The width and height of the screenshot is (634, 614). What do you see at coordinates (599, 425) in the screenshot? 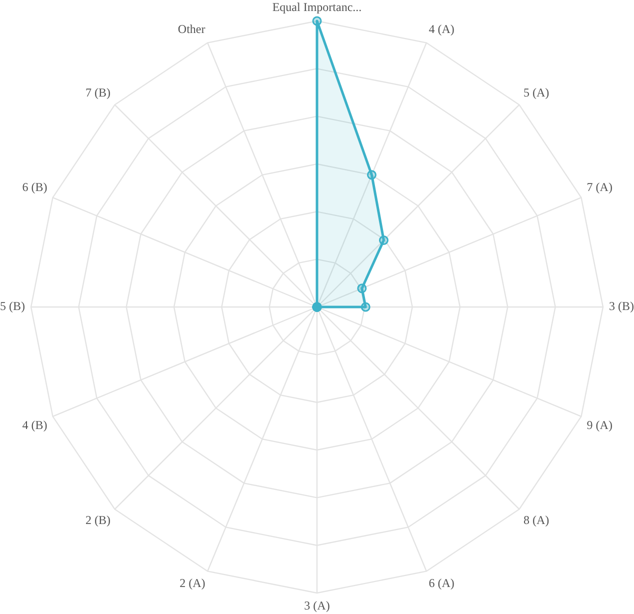
I see `spoke-label: 9 (A)` at bounding box center [599, 425].